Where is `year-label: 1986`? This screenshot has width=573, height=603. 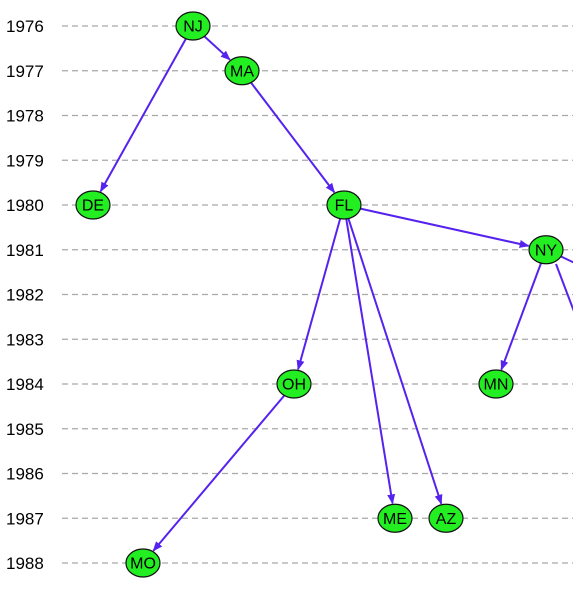 year-label: 1986 is located at coordinates (25, 474).